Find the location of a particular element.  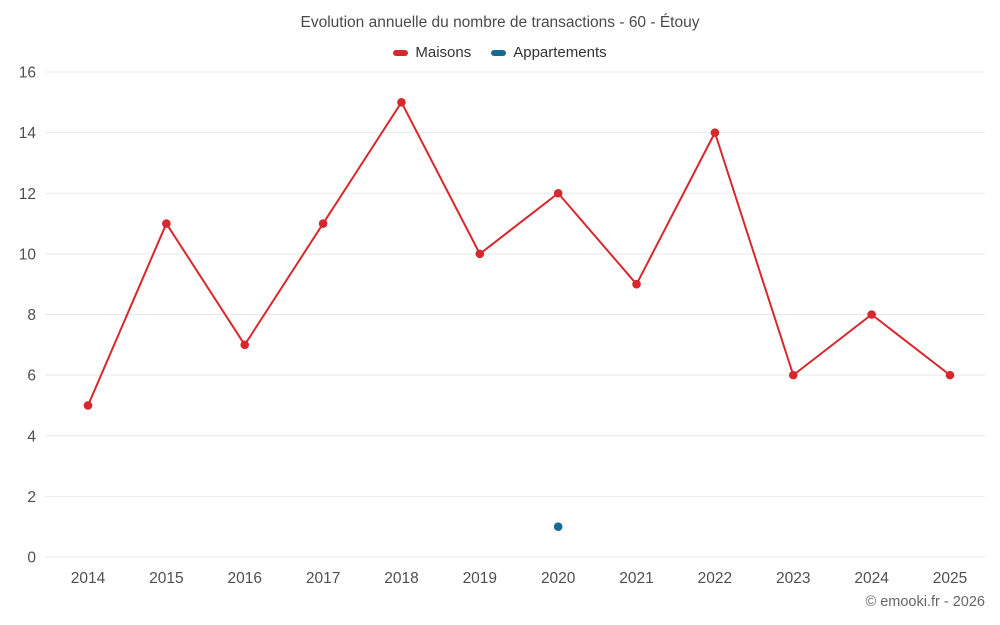

legend-label-maisons: Maisons is located at coordinates (443, 52).